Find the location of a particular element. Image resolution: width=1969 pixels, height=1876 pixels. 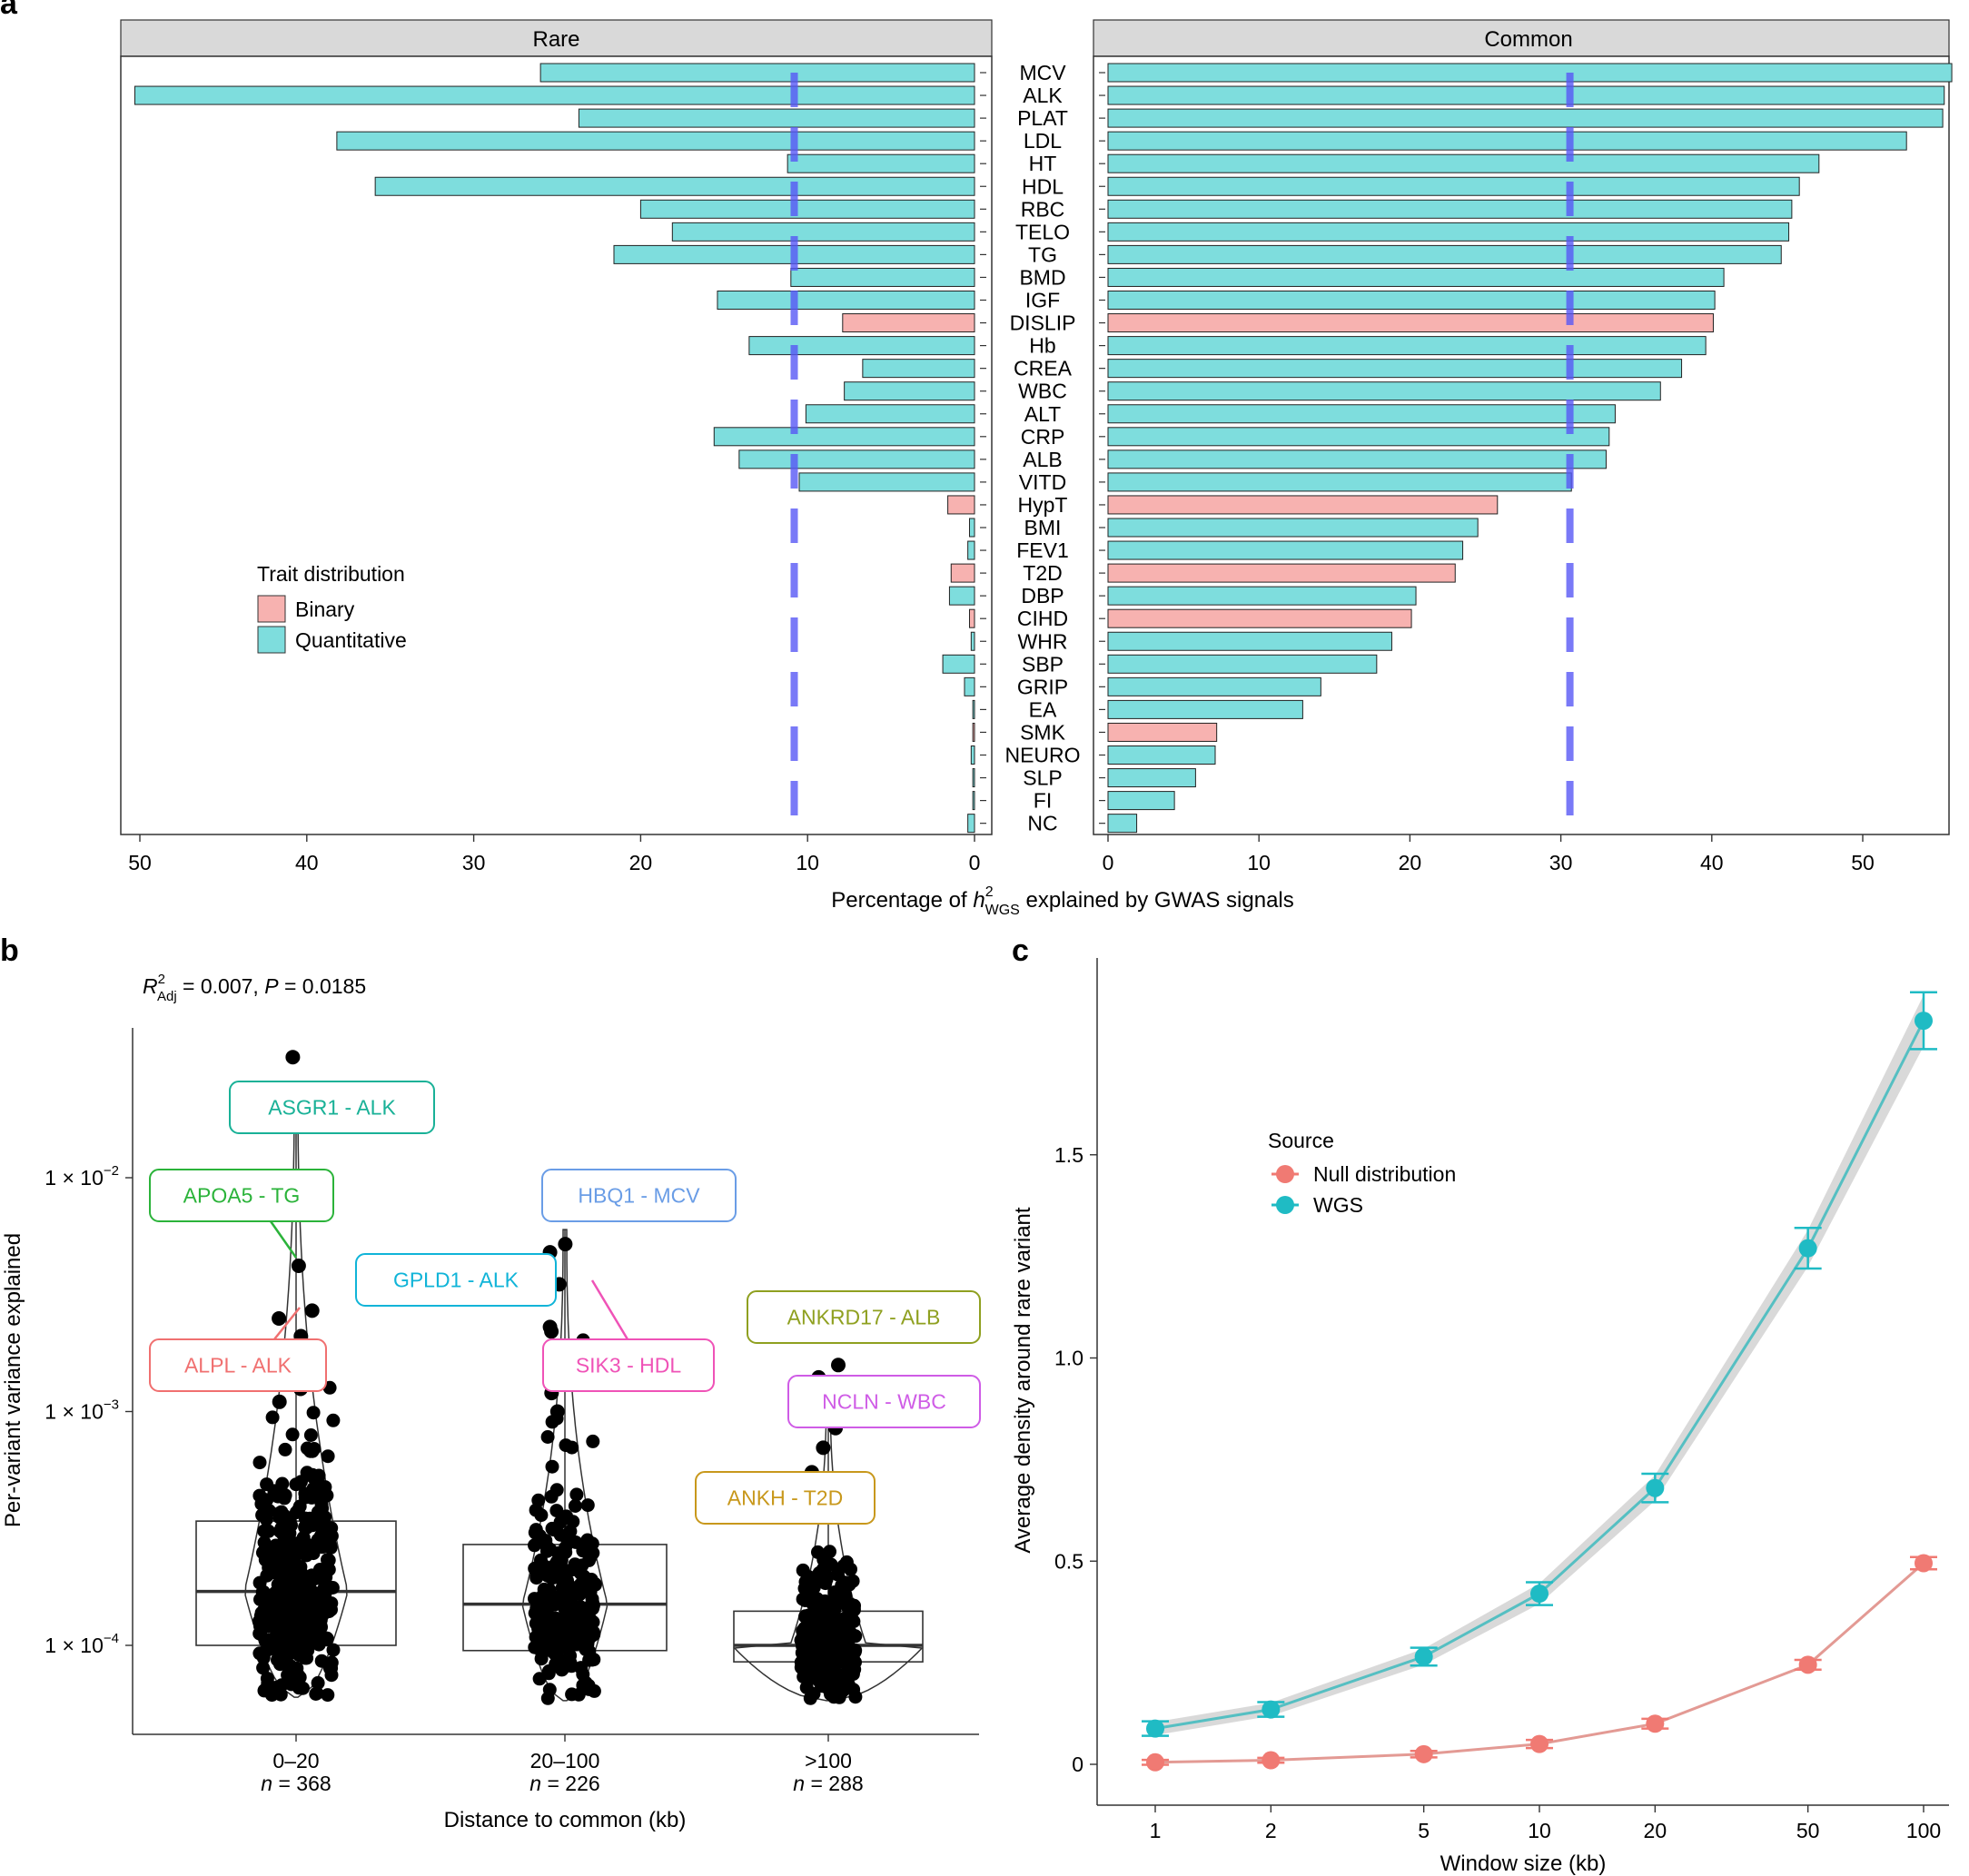

n-label-group-100: n = 288 is located at coordinates (828, 1783).